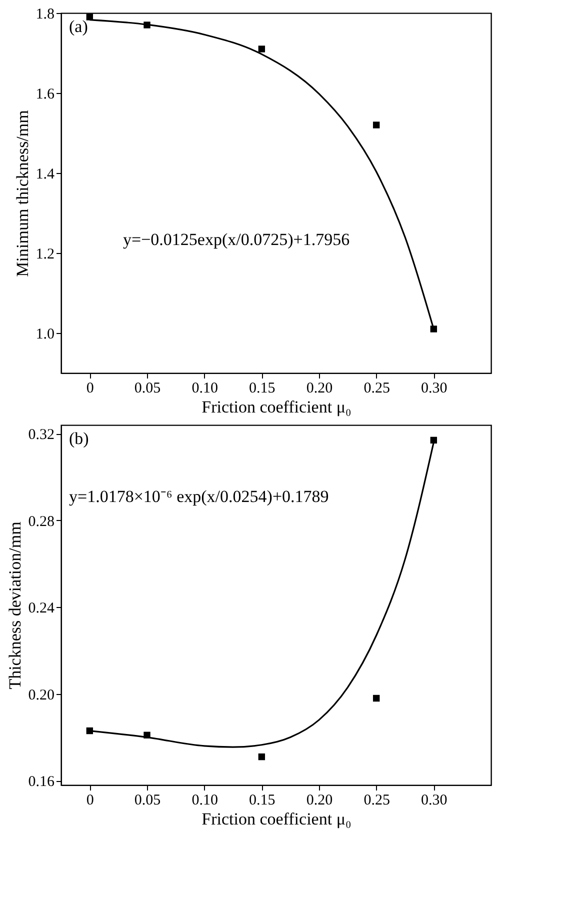 This screenshot has height=903, width=564. What do you see at coordinates (41, 608) in the screenshot?
I see `y-tick-label: 0.24` at bounding box center [41, 608].